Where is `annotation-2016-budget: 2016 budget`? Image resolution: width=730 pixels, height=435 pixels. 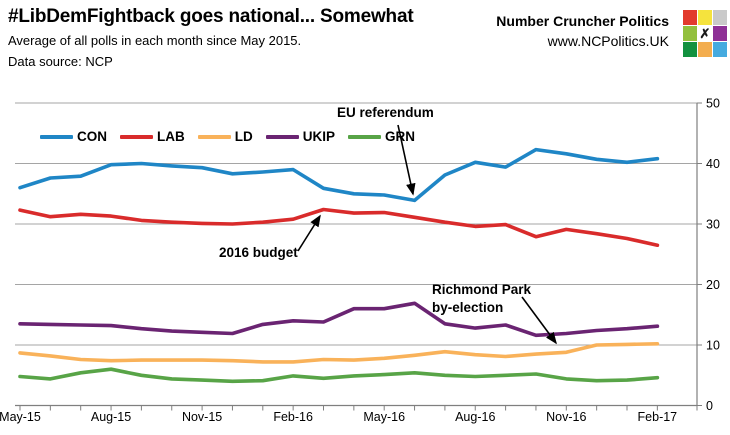 annotation-2016-budget: 2016 budget is located at coordinates (270, 237).